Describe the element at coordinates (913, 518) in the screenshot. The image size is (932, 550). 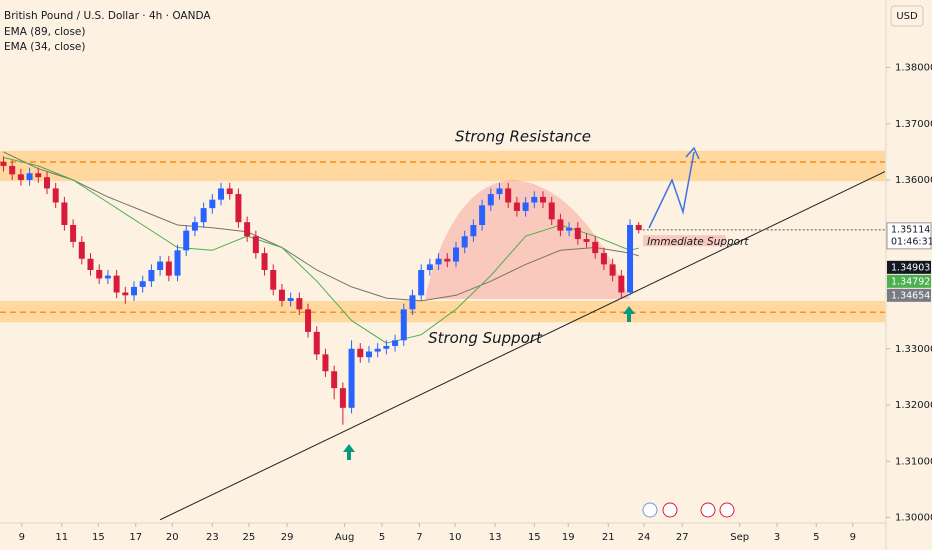
I see `y-tick-label: 1.30000` at that location.